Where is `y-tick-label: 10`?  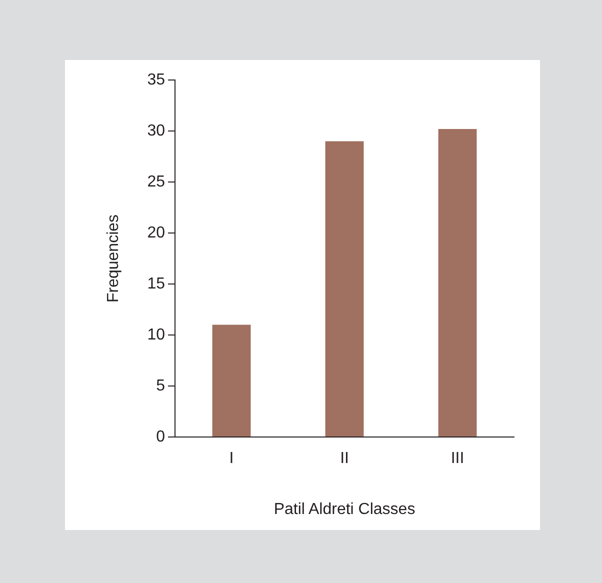
y-tick-label: 10 is located at coordinates (156, 335).